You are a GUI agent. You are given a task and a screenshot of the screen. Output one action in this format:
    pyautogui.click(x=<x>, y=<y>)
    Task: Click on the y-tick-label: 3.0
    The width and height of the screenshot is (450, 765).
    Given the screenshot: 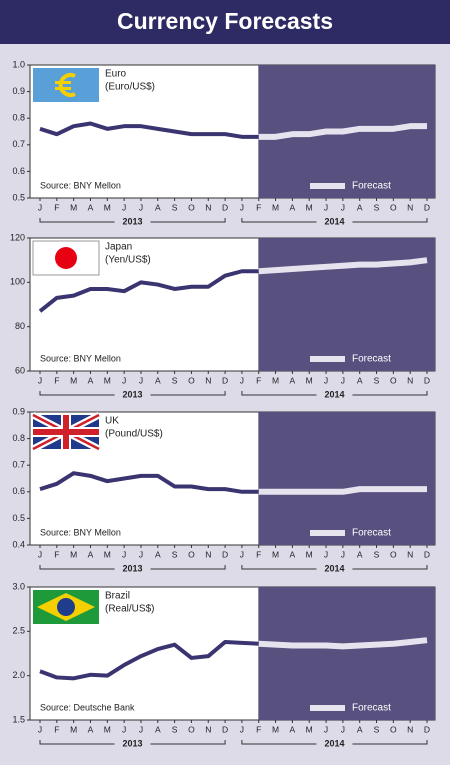 What is the action you would take?
    pyautogui.click(x=18, y=586)
    